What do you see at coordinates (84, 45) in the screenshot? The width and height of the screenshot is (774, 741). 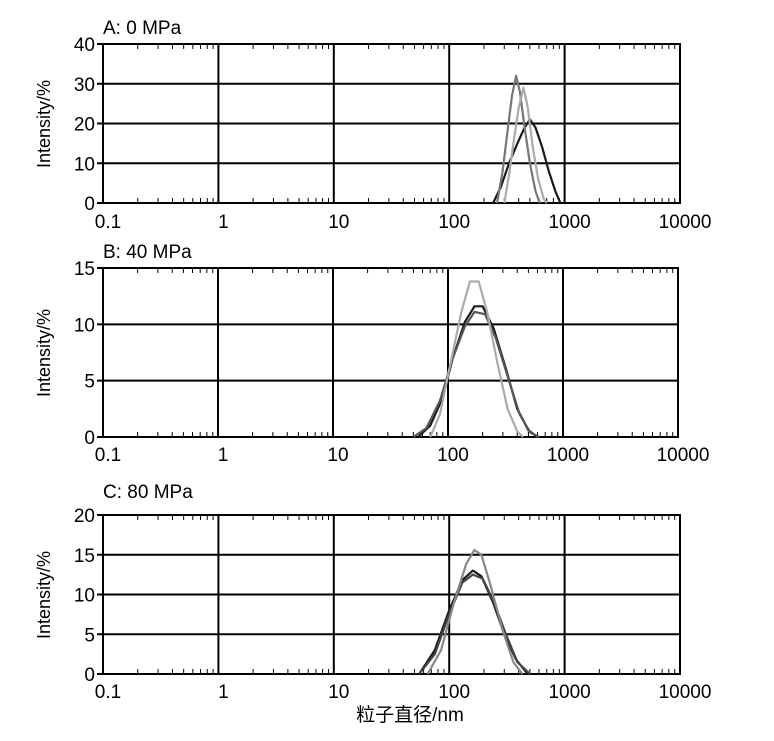 I see `y-tick-label: 40` at bounding box center [84, 45].